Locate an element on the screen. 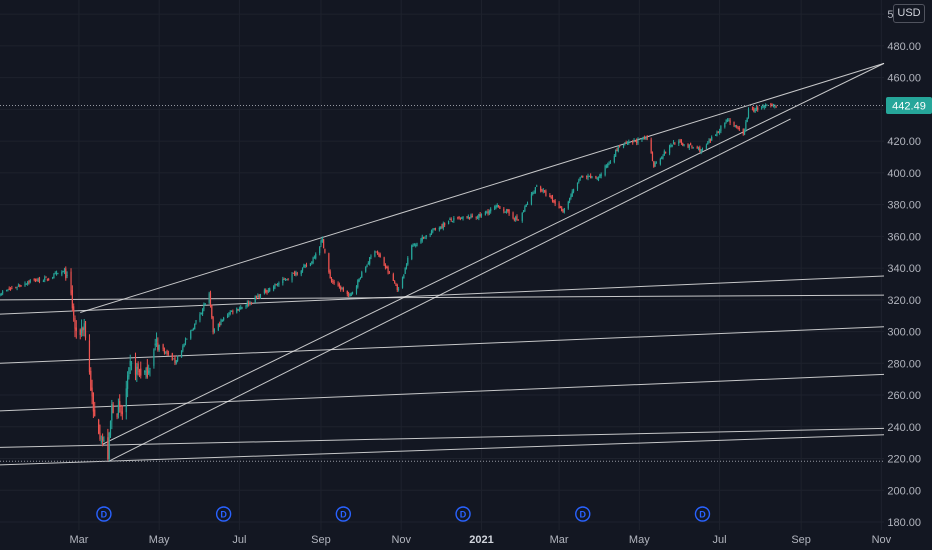  time-axis: Mar May Jul Sep Nov 2021 Mar May Jul Sep Nov is located at coordinates (480, 540).